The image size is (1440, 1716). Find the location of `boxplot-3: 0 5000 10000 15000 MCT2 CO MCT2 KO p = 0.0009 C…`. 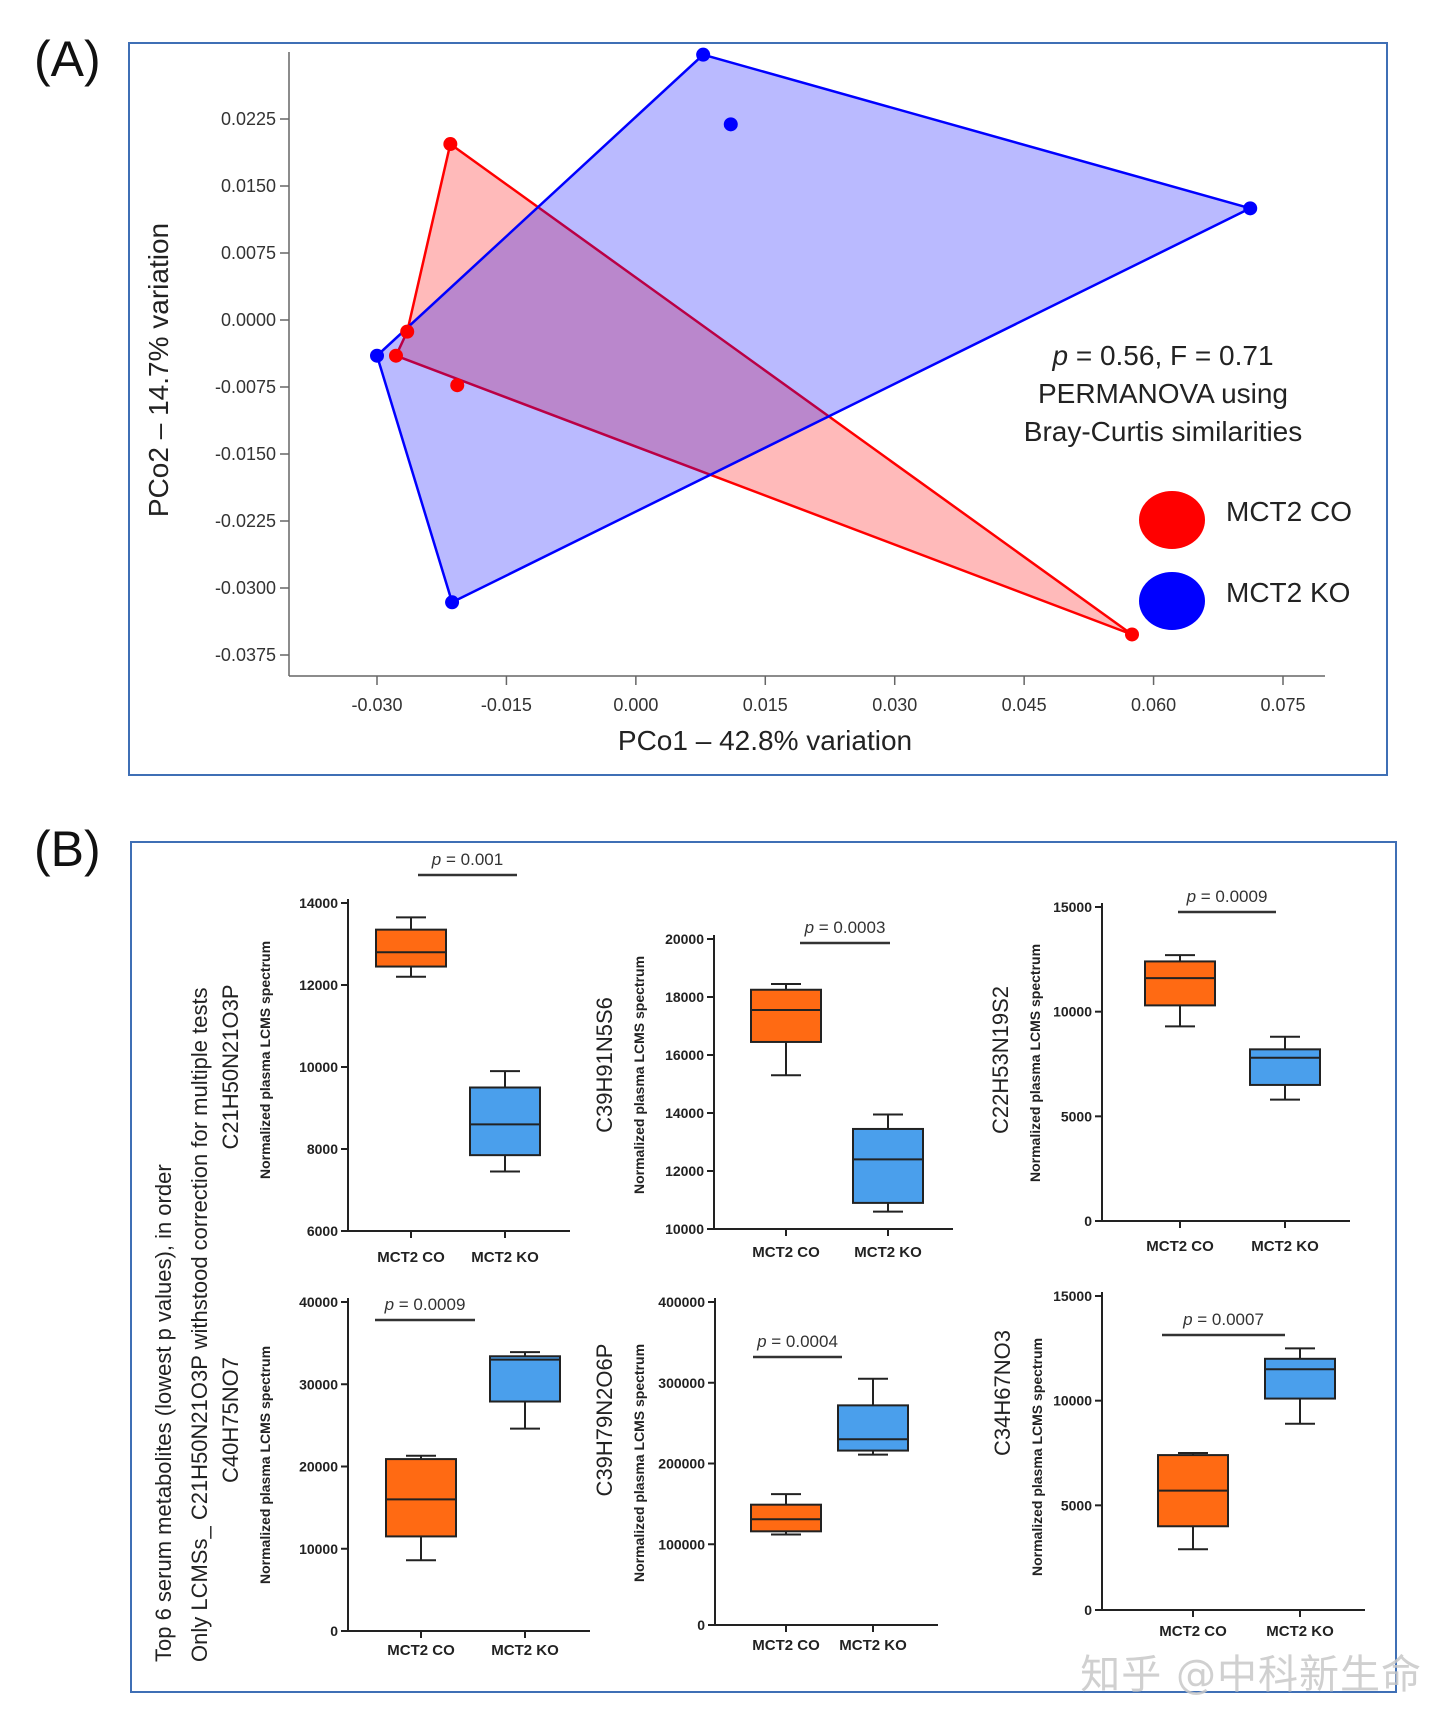

boxplot-3: 0 5000 10000 15000 MCT2 CO MCT2 KO p = 0.0009 C… is located at coordinates (1169, 1071).